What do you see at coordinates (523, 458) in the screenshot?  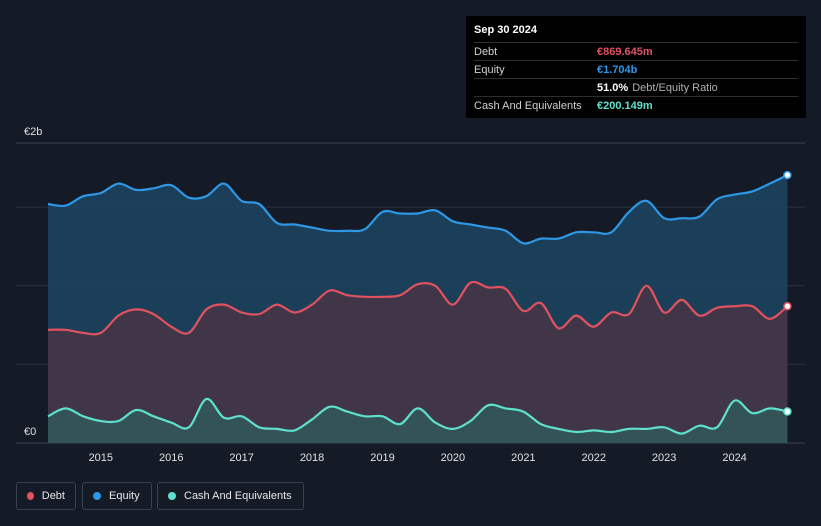 I see `x-tick-label: 2021` at bounding box center [523, 458].